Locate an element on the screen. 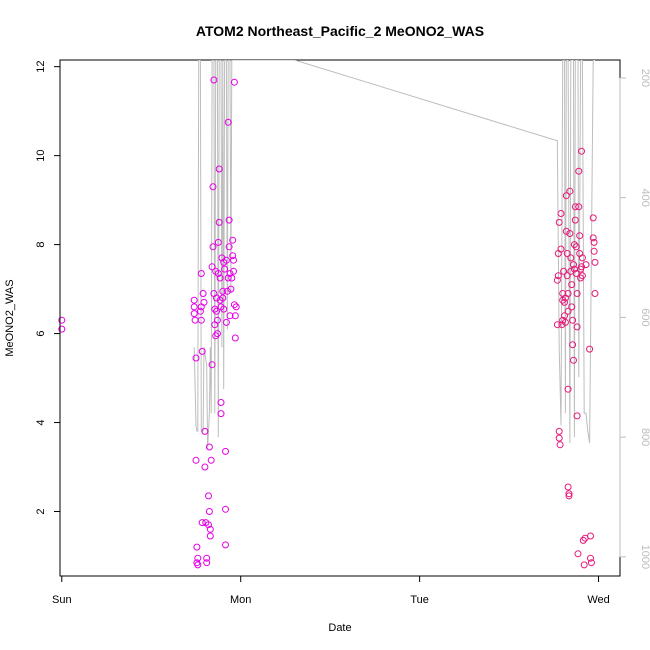  y-tick-label: 8 is located at coordinates (41, 245).